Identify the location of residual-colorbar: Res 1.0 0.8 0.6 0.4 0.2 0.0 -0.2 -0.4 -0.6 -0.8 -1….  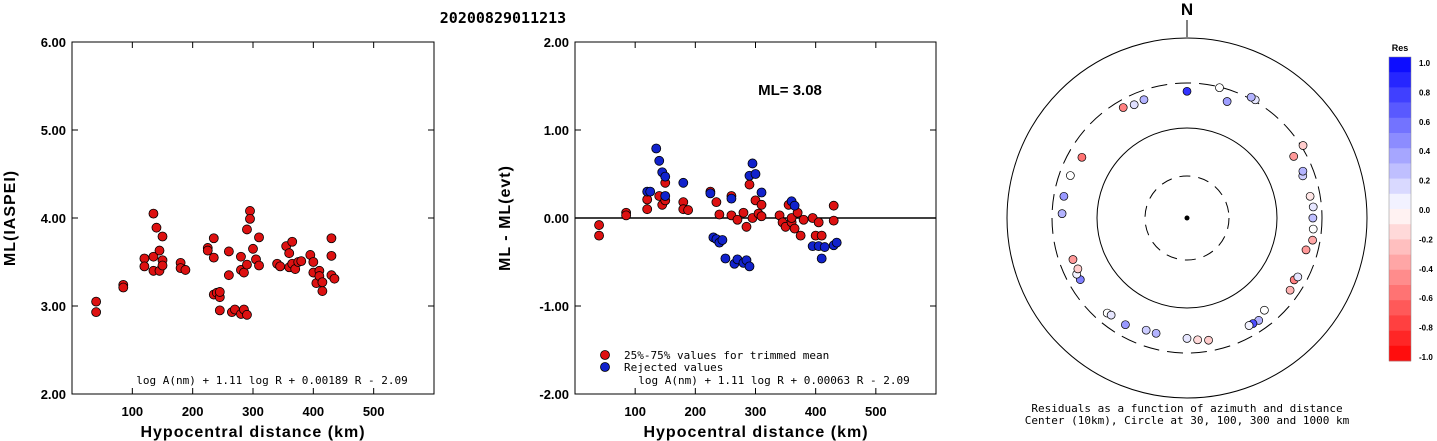
(1410, 202).